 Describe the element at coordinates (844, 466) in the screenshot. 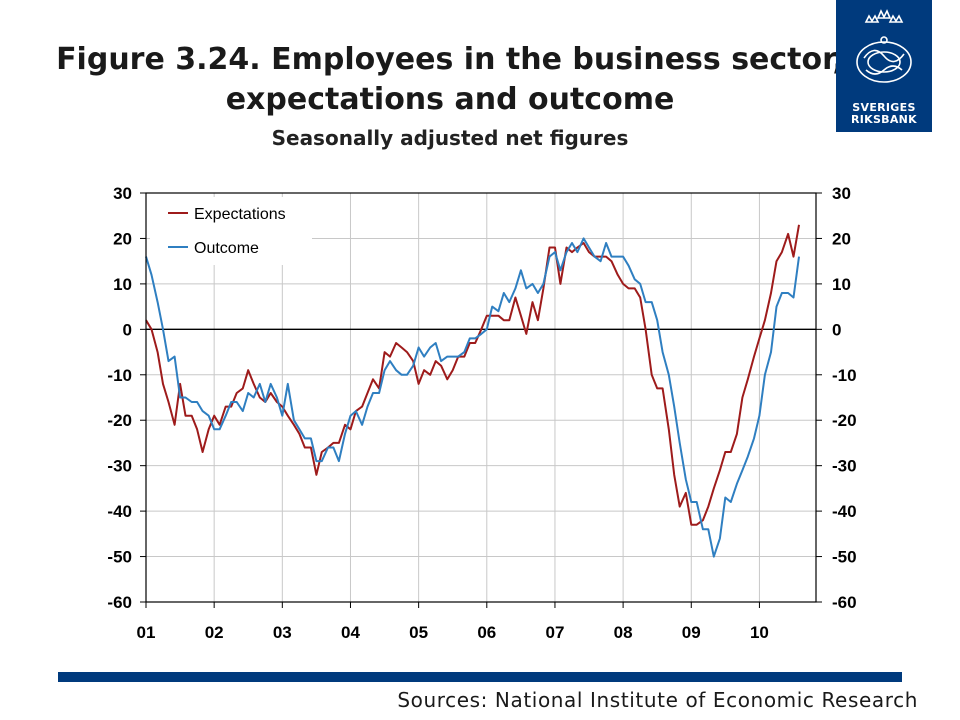

I see `y-tick-label-right: -30` at that location.